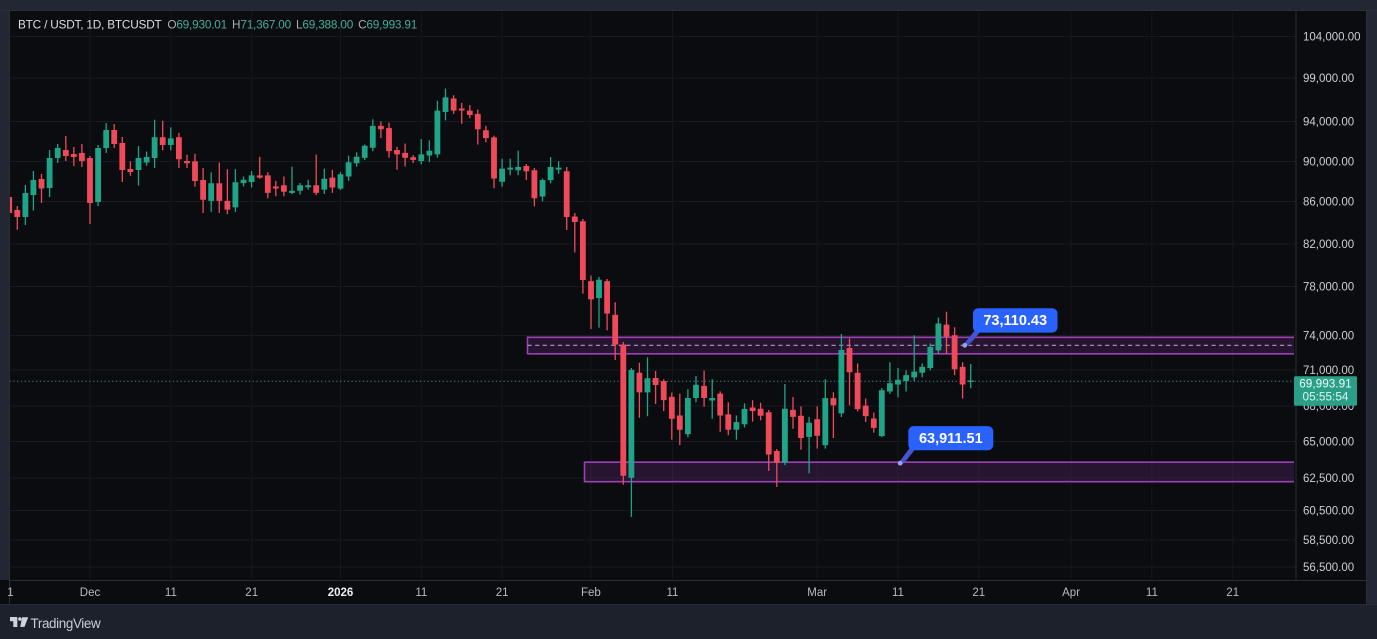 Image resolution: width=1377 pixels, height=639 pixels. What do you see at coordinates (1328, 443) in the screenshot?
I see `svg-text: 65,000.00` at bounding box center [1328, 443].